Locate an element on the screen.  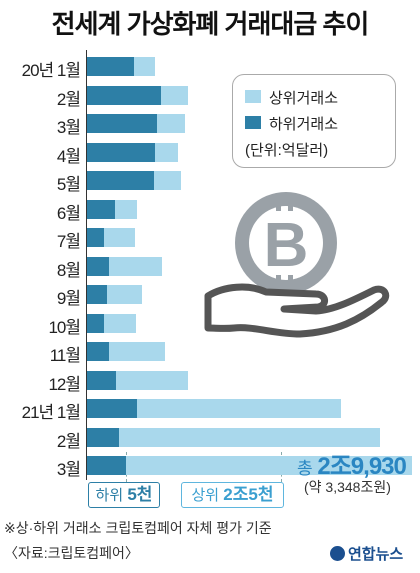
category-label: 20년 1월 is located at coordinates (51, 70).